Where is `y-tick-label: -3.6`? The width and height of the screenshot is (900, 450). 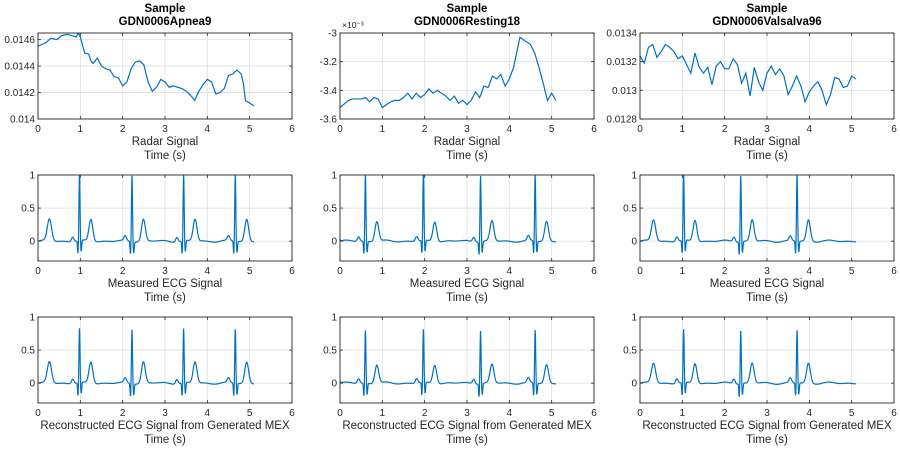 y-tick-label: -3.6 is located at coordinates (329, 120).